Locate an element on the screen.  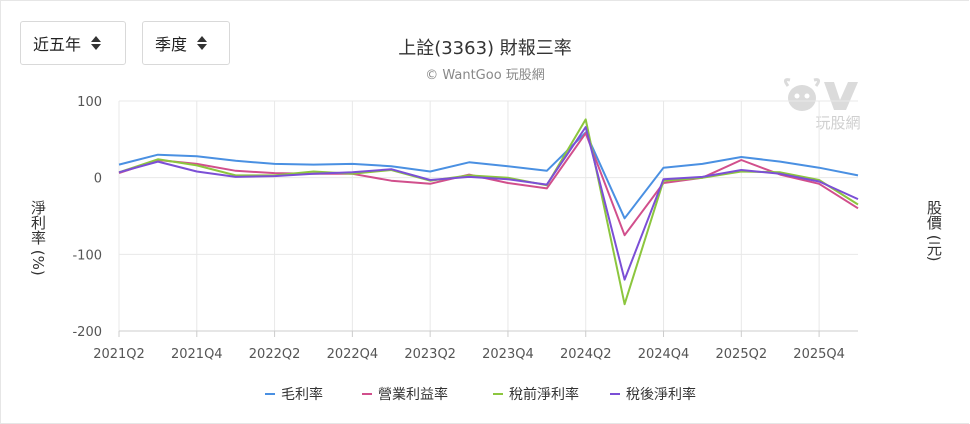
x-tick-label: 2022Q4 is located at coordinates (353, 354).